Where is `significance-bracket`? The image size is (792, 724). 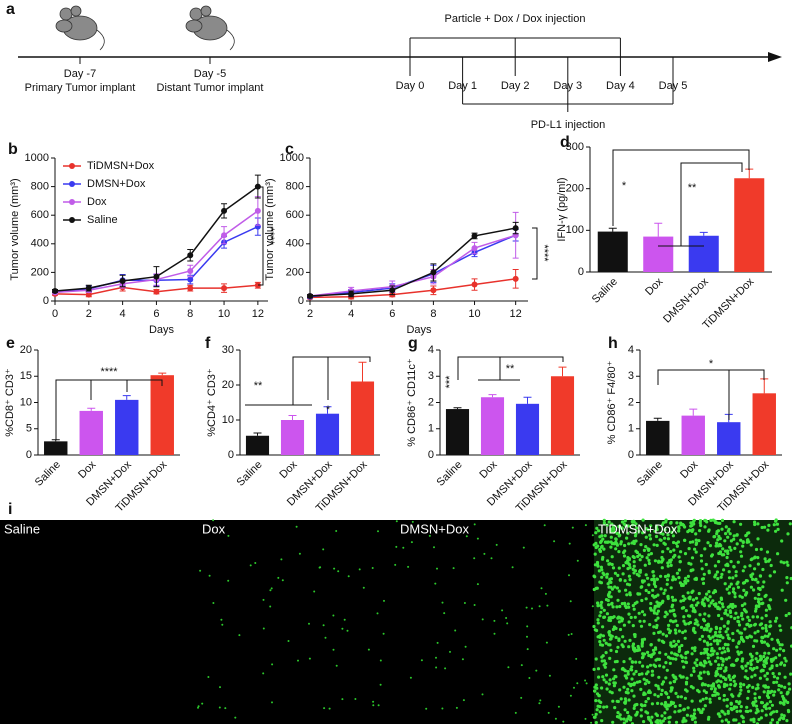 significance-bracket is located at coordinates (711, 204).